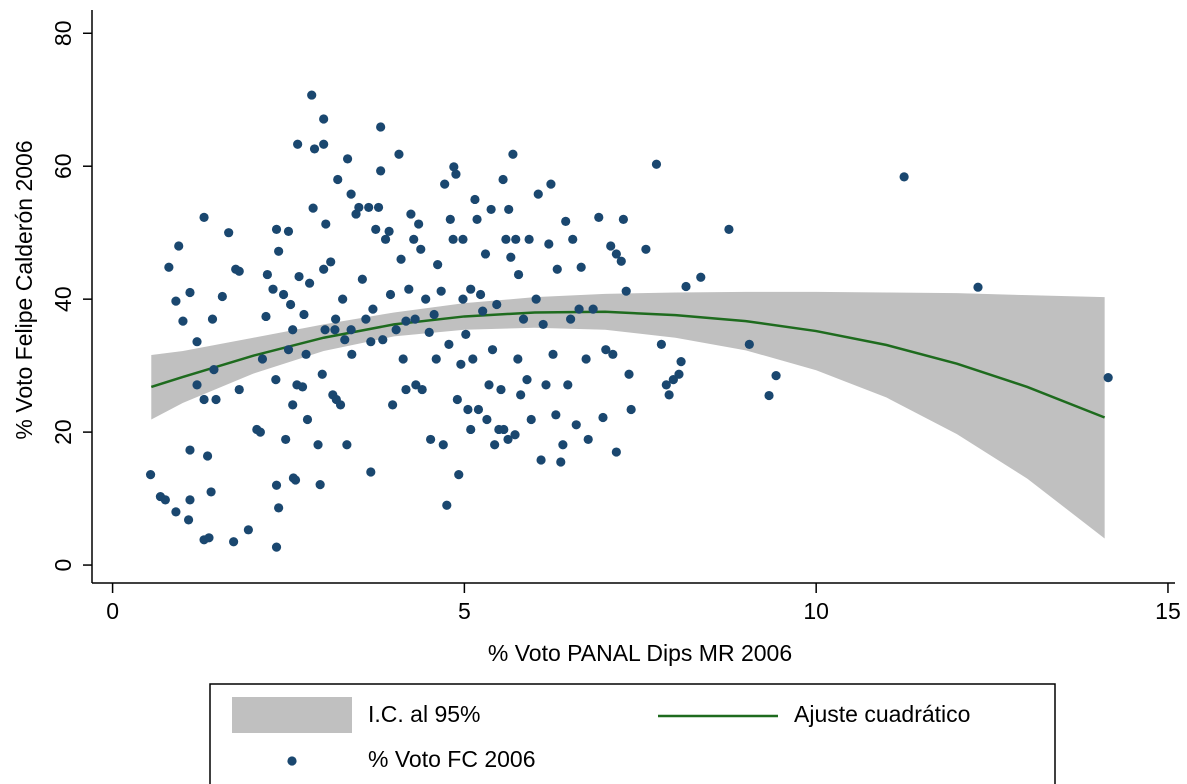 Image resolution: width=1187 pixels, height=784 pixels. Describe the element at coordinates (640, 653) in the screenshot. I see `x-axis-label: % Voto PANAL Dips MR 2006` at that location.